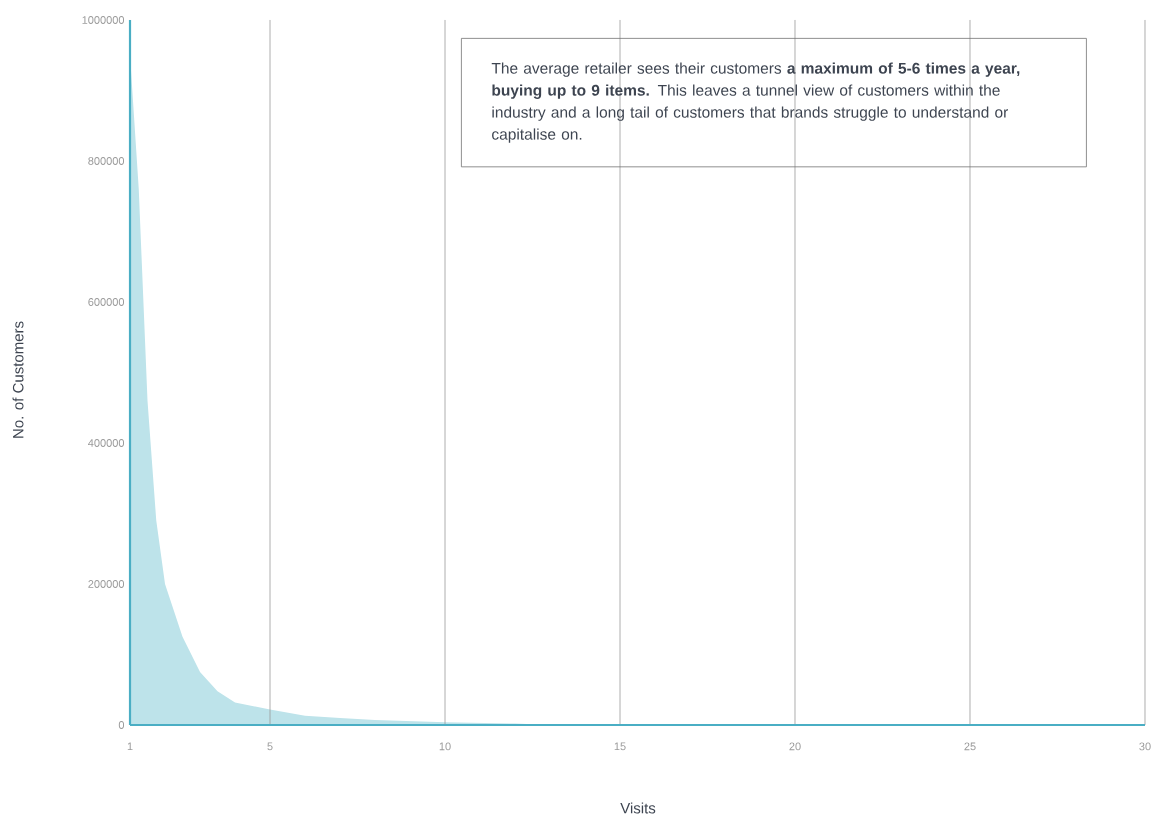 This screenshot has width=1157, height=819. I want to click on y-tick-label: 0, so click(121, 725).